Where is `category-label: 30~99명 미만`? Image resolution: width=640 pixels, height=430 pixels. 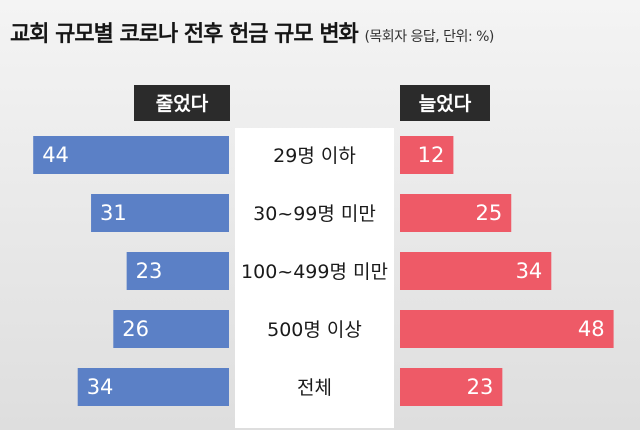
category-label: 30~99명 미만 is located at coordinates (314, 214).